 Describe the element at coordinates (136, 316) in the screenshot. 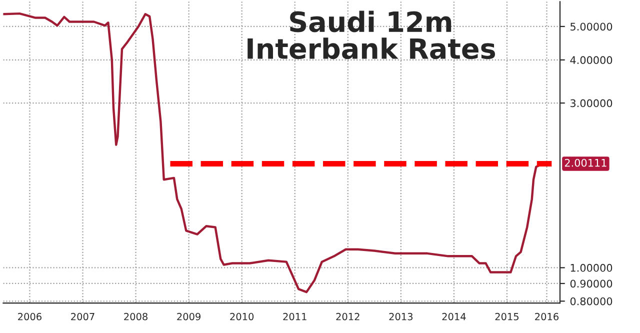

I see `x-tick-label: 2008` at that location.